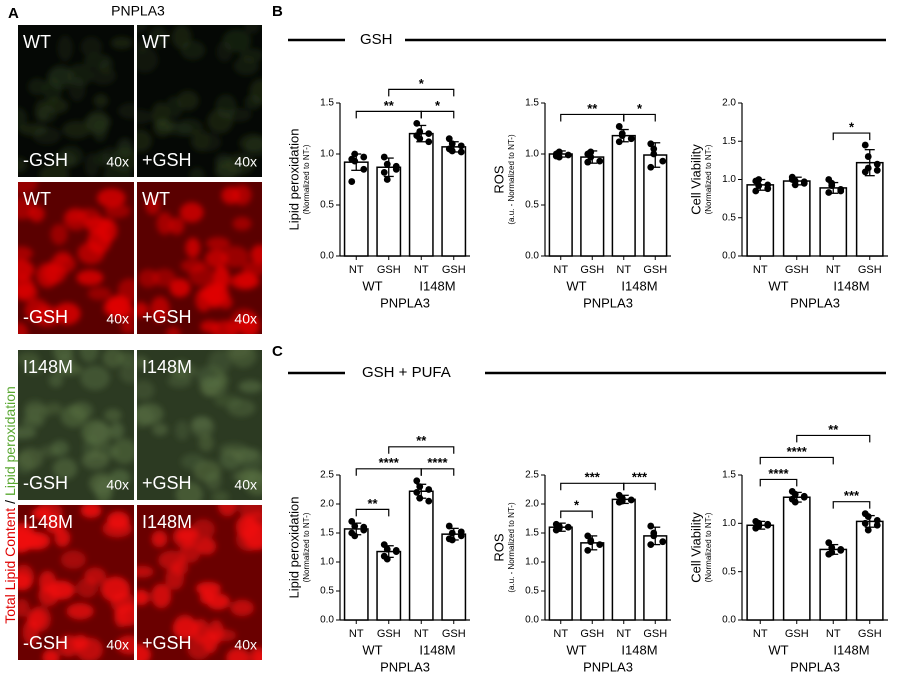 This screenshot has width=900, height=675. I want to click on y-tick-label: 0.5, so click(327, 205).